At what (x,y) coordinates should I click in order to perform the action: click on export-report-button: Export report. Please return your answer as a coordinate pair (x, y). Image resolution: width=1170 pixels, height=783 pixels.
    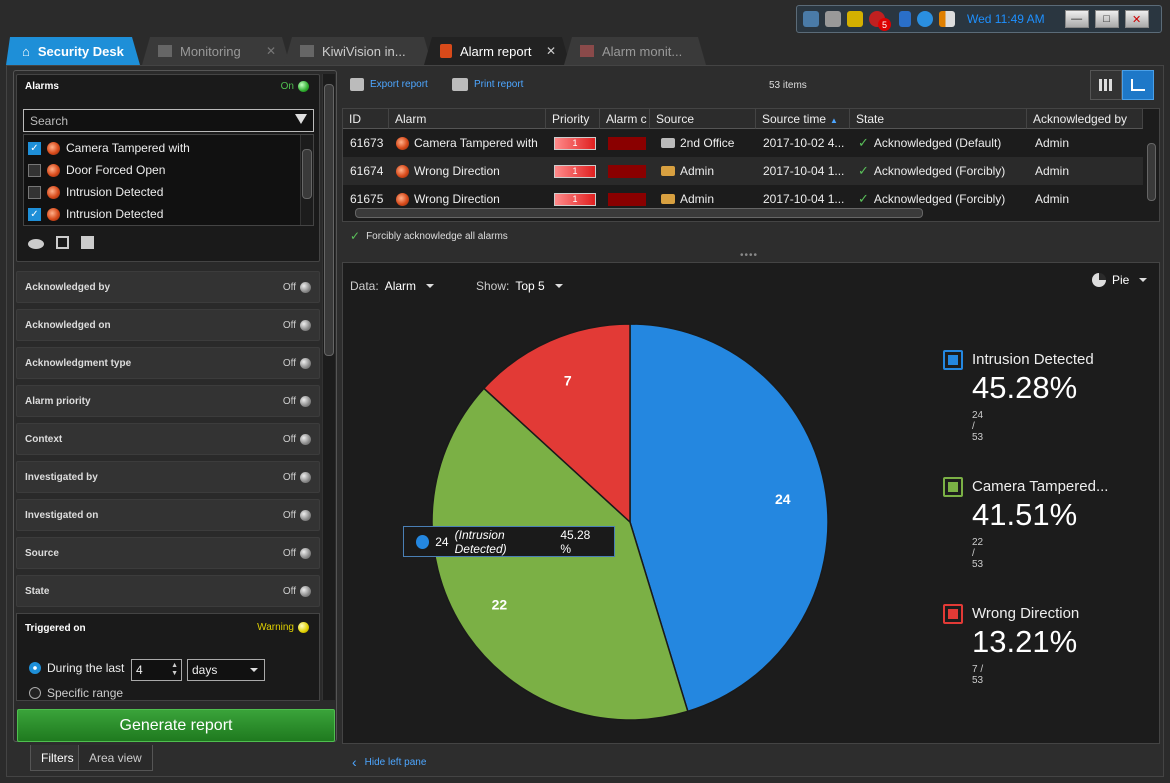
    Looking at the image, I should click on (389, 84).